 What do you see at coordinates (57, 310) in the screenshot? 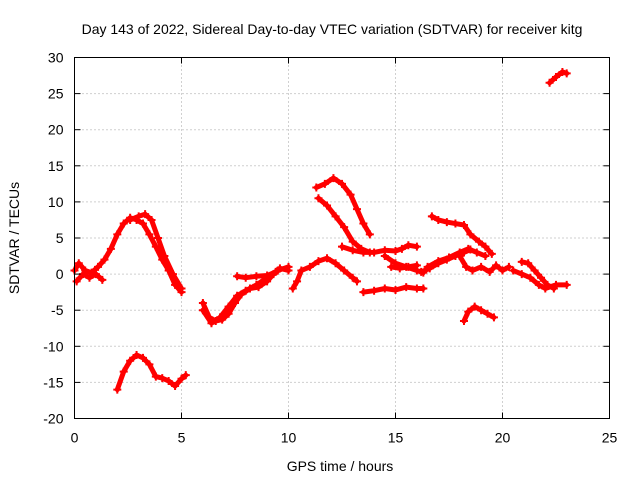
I see `y-tick-label: -5` at bounding box center [57, 310].